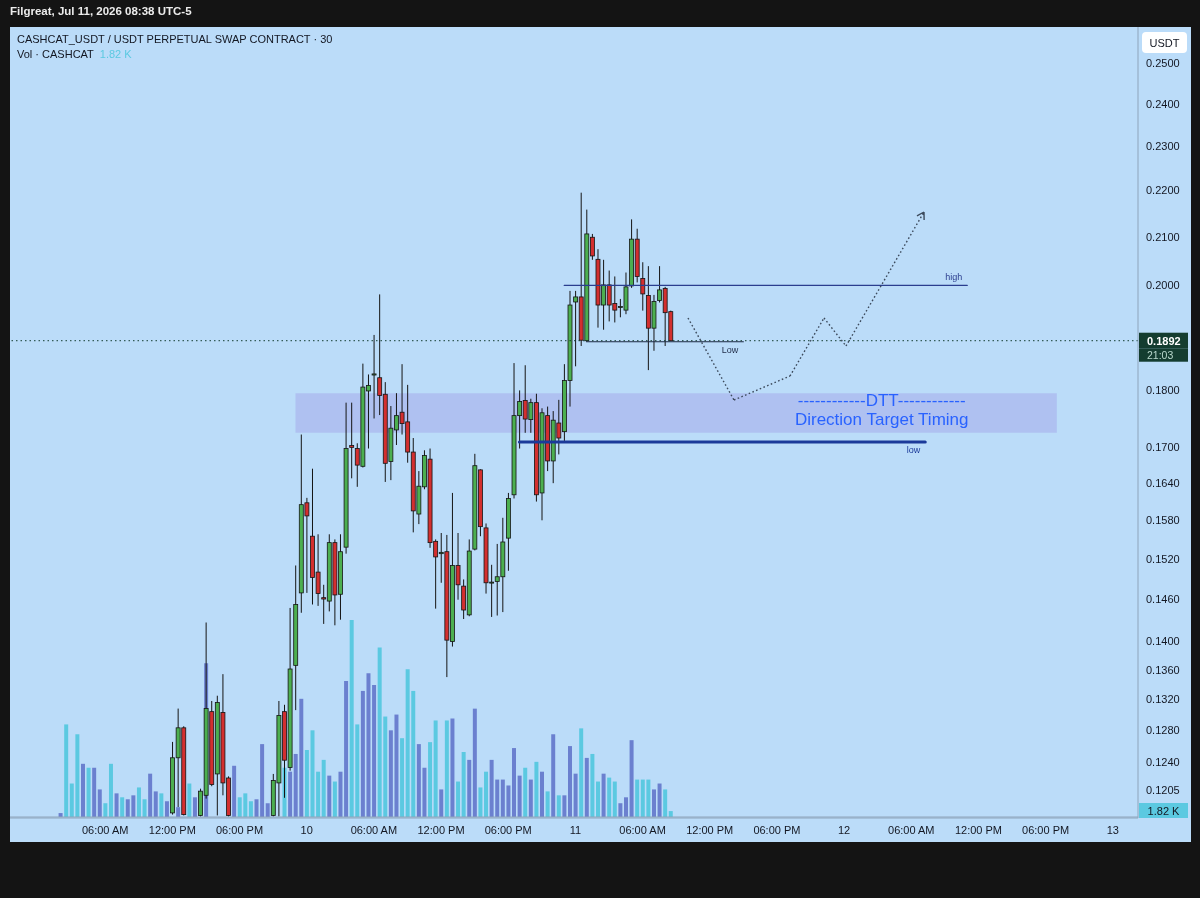 This screenshot has width=1200, height=898. What do you see at coordinates (1163, 447) in the screenshot?
I see `y-tick-label: 0.1700` at bounding box center [1163, 447].